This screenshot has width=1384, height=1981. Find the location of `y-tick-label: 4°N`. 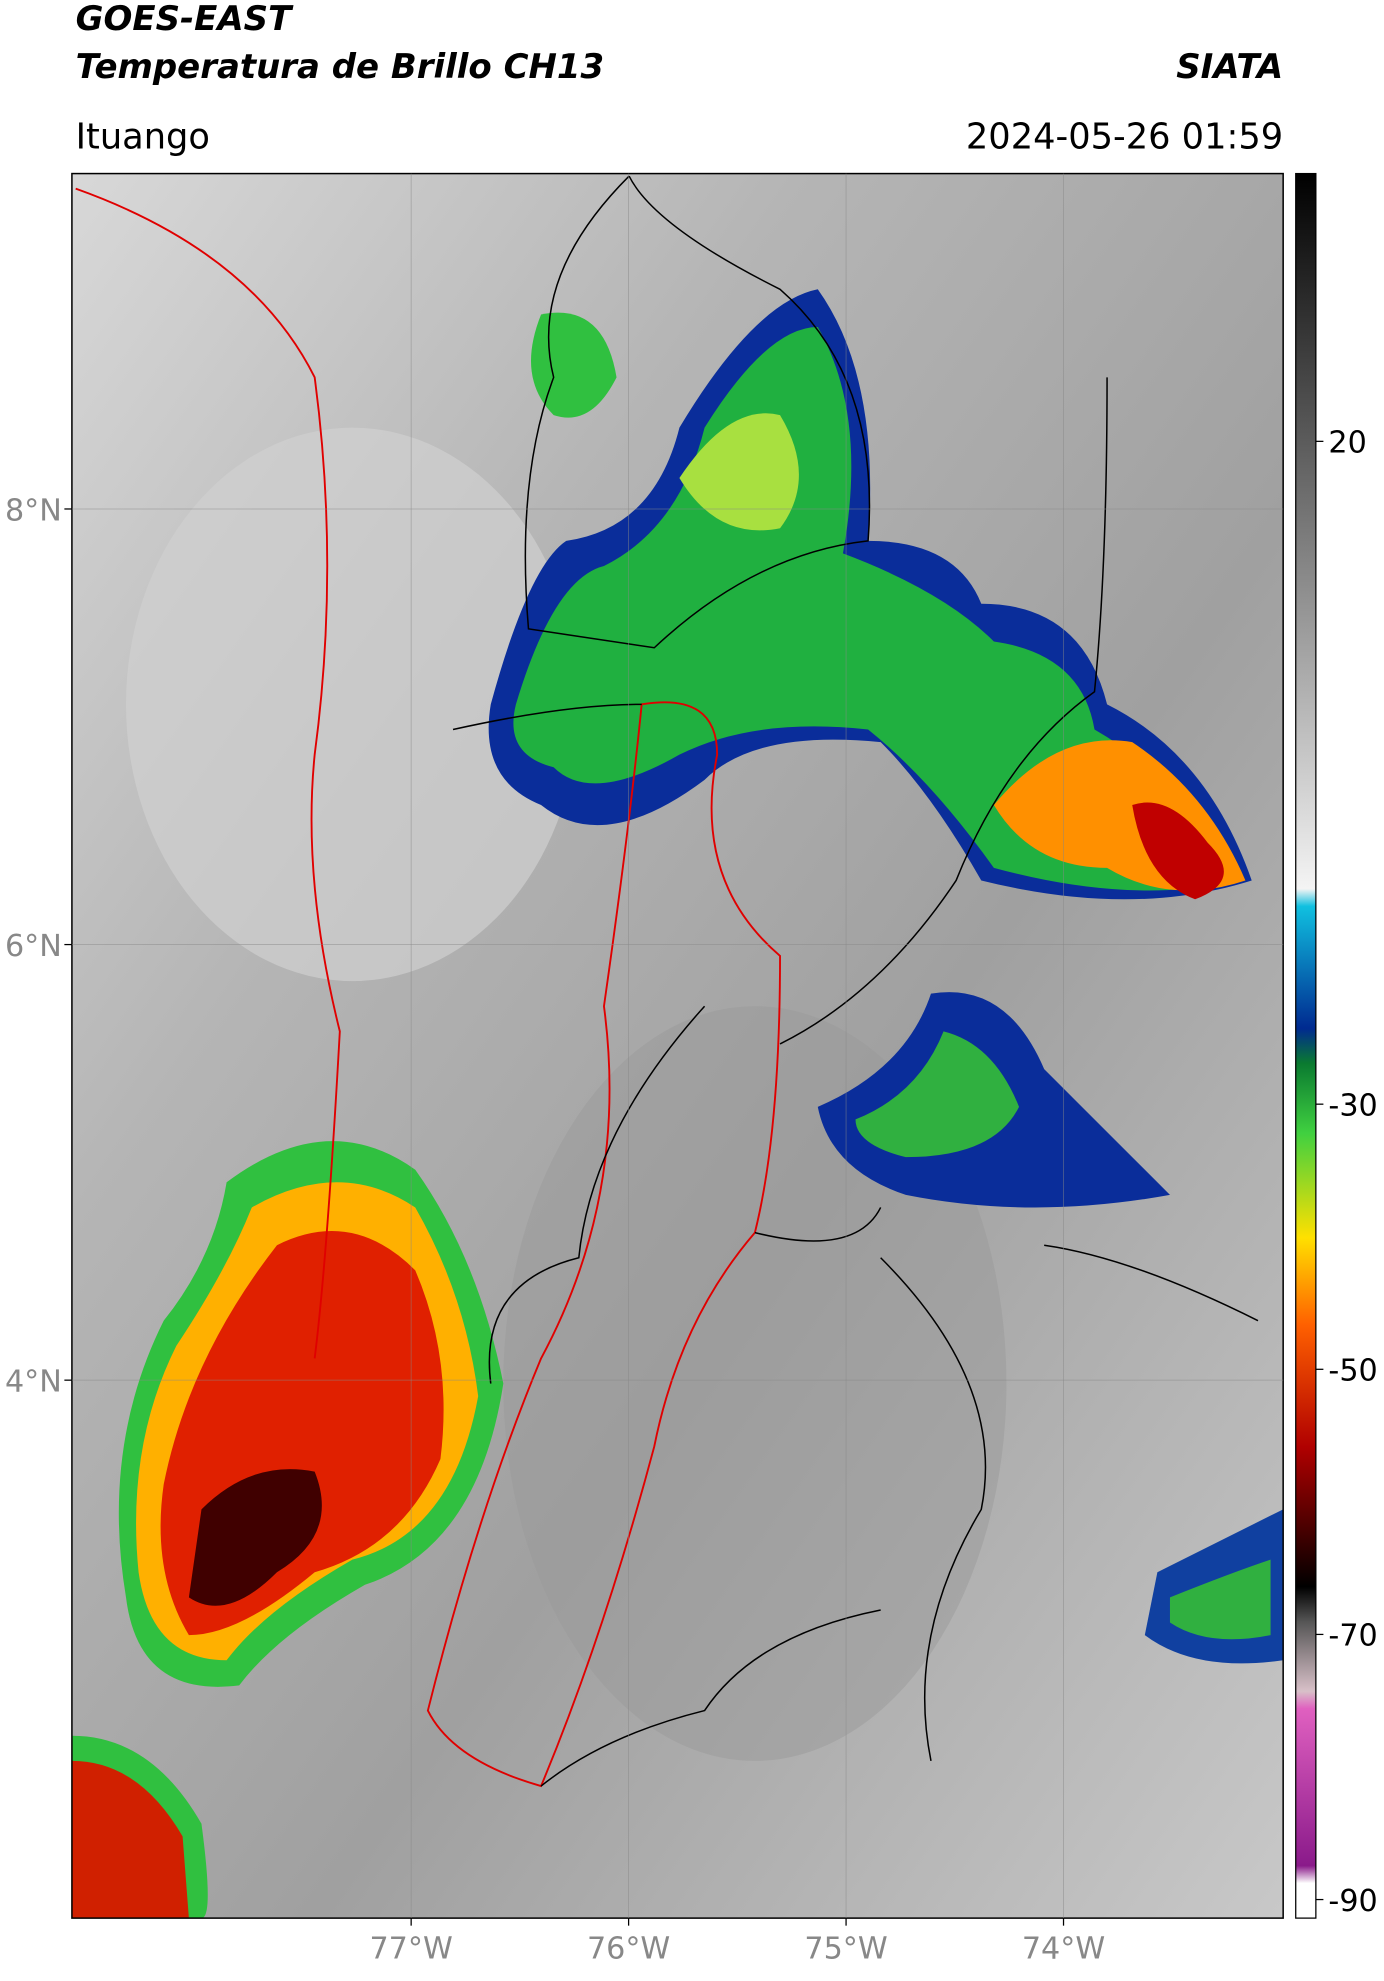

y-tick-label: 4°N is located at coordinates (33, 1381).